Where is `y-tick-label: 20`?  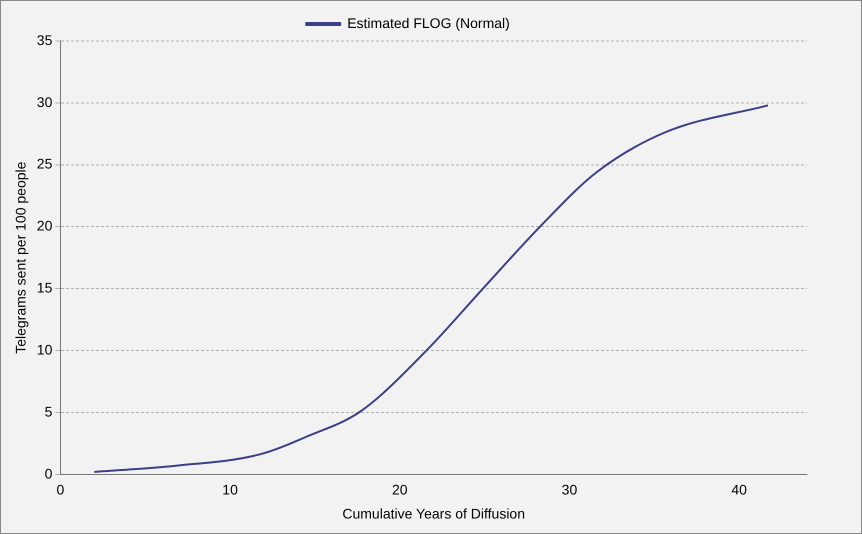
y-tick-label: 20 is located at coordinates (44, 226).